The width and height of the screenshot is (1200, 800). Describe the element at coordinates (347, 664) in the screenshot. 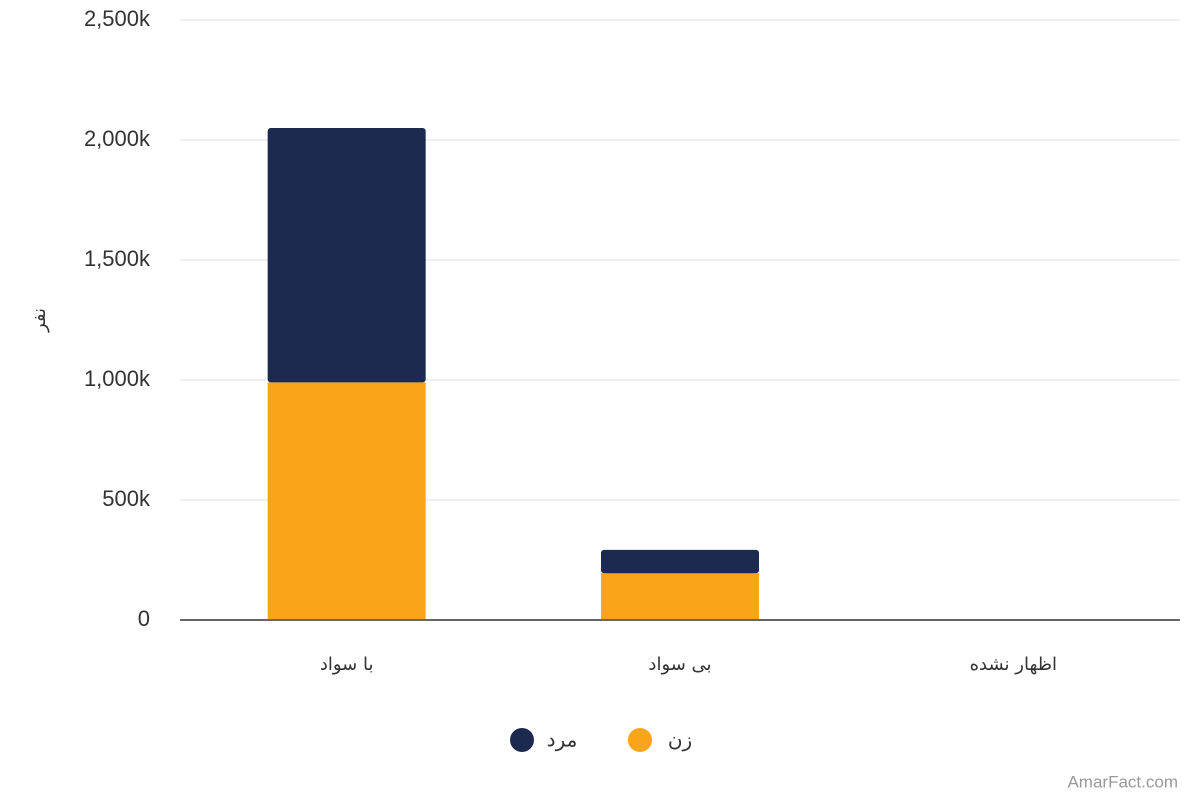

I see `x-tick-label: با سواد` at that location.